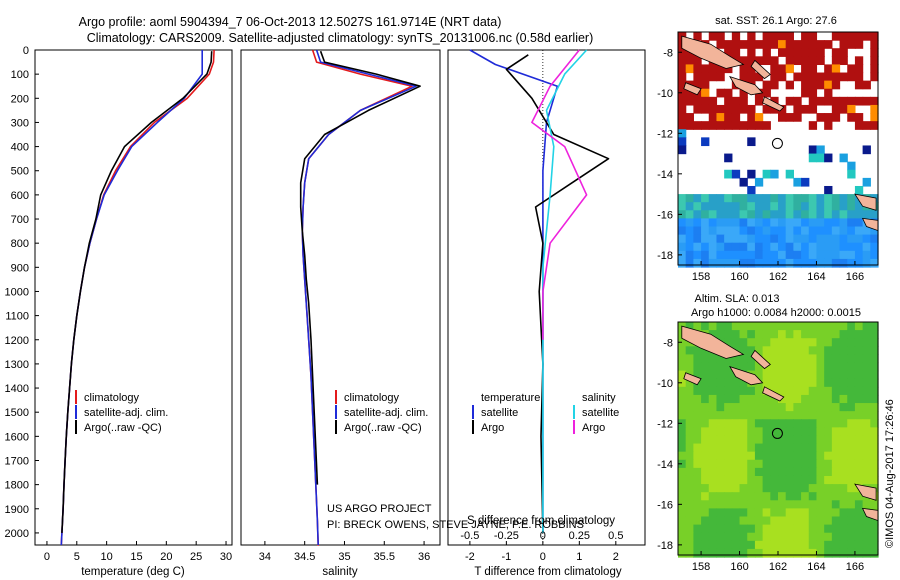 This screenshot has height=580, width=900. I want to click on y-tick-label: 1000, so click(17, 292).